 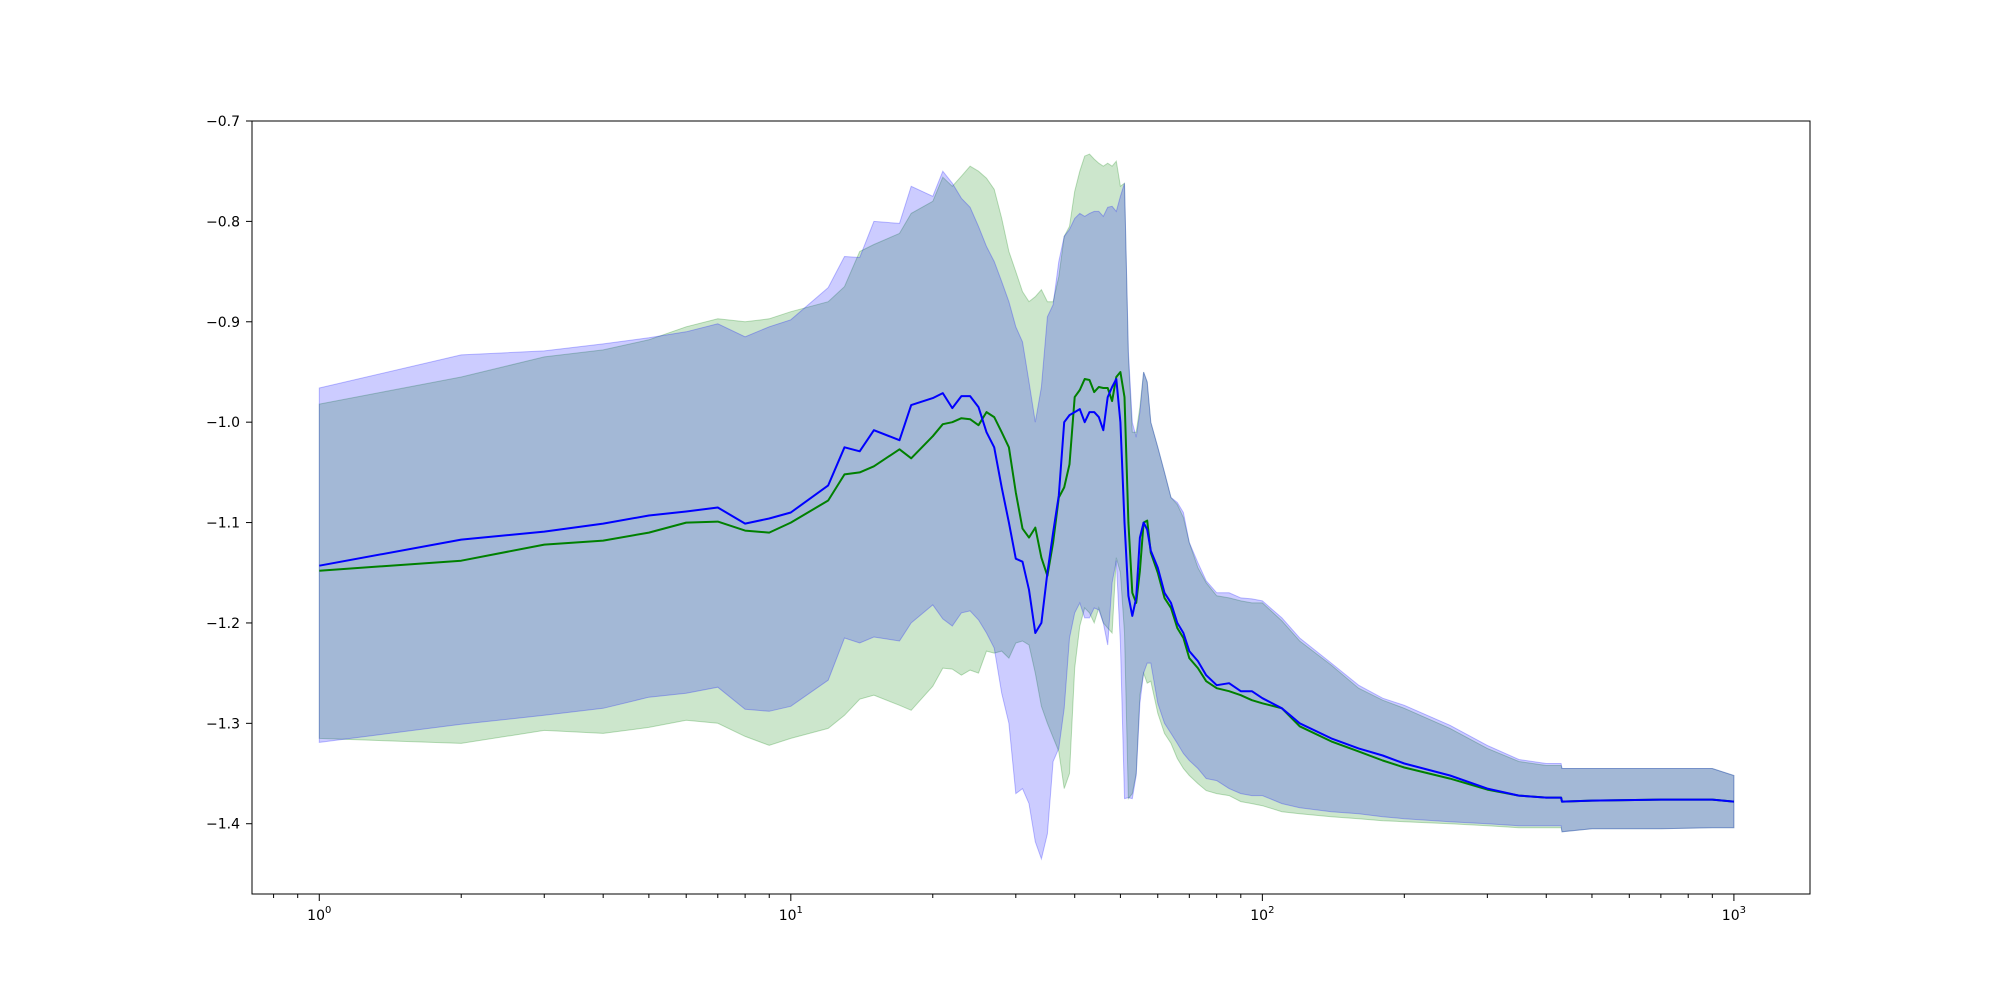 I want to click on x-tick-label: 10³, so click(x=1734, y=914).